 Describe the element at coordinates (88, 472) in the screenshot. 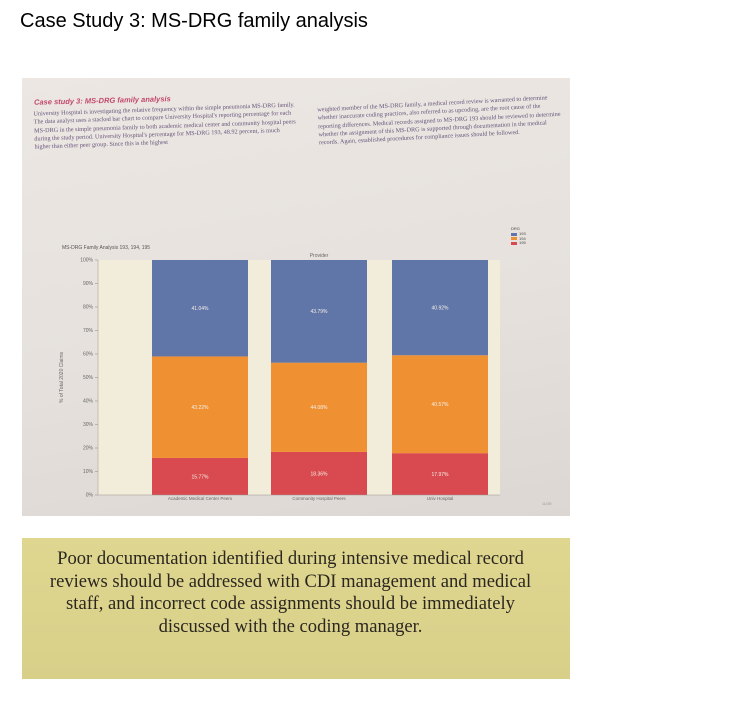

I see `y-tick-label: 10%` at that location.